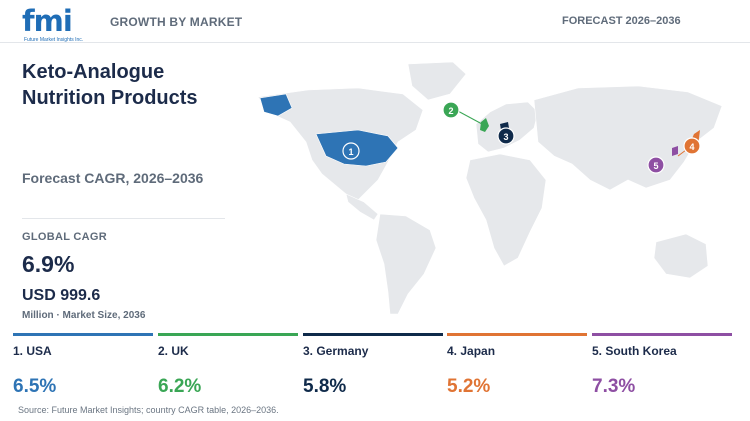 The image size is (750, 421). What do you see at coordinates (61, 295) in the screenshot?
I see `market-size-value: USD 999.6` at bounding box center [61, 295].